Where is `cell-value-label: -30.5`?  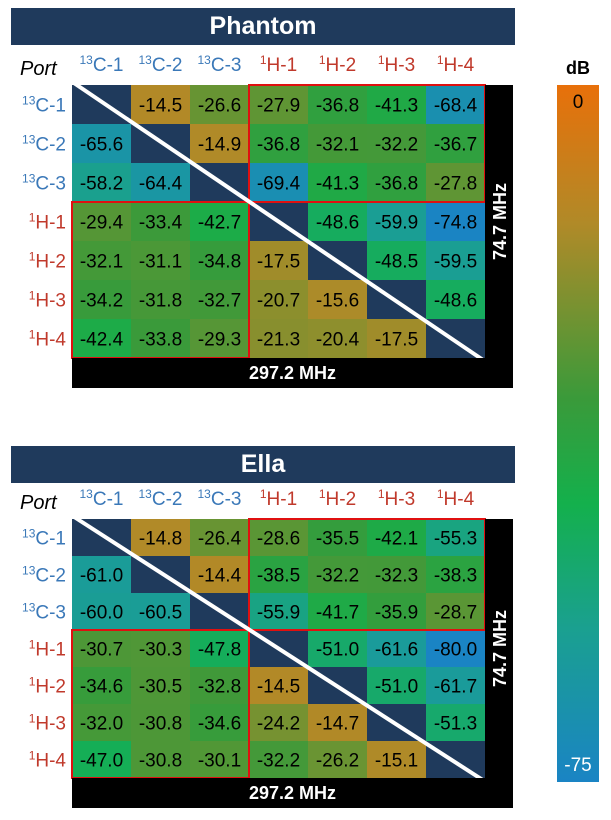 cell-value-label: -30.5 is located at coordinates (160, 687).